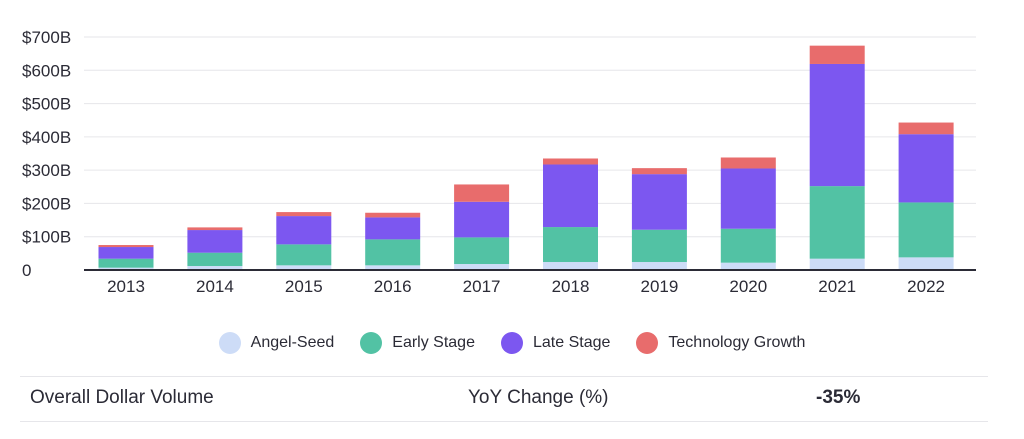 This screenshot has width=1024, height=439. Describe the element at coordinates (926, 168) in the screenshot. I see `bar-late-stage-2022` at that location.